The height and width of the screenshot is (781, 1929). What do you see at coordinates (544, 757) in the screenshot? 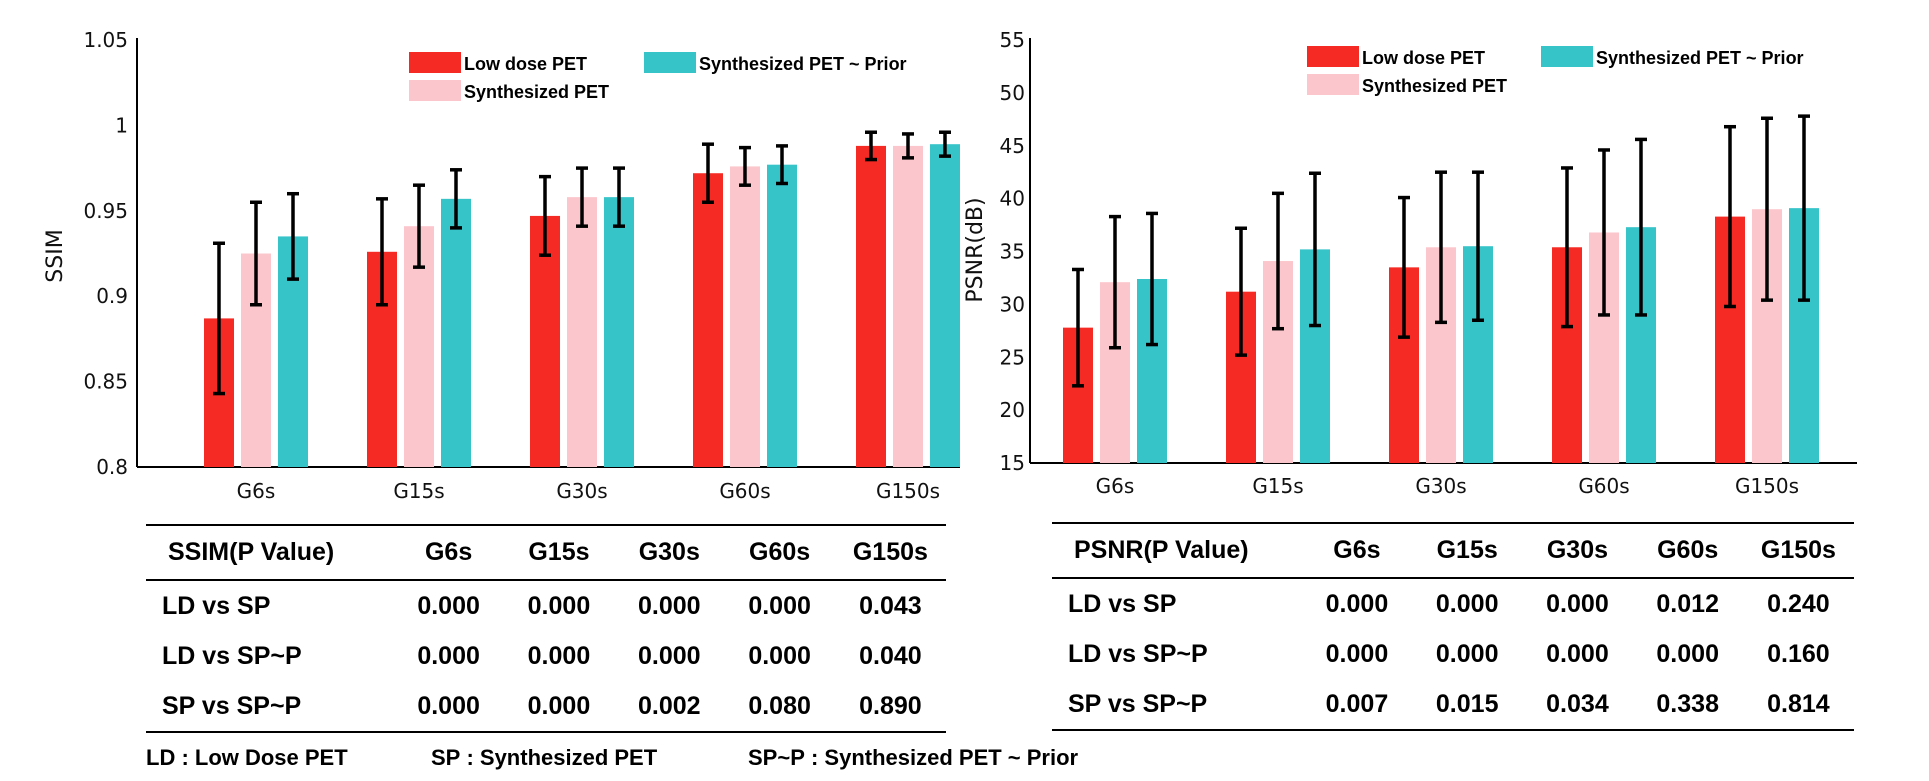
I see `footnote-sp: SP : Synthesized PET` at bounding box center [544, 757].